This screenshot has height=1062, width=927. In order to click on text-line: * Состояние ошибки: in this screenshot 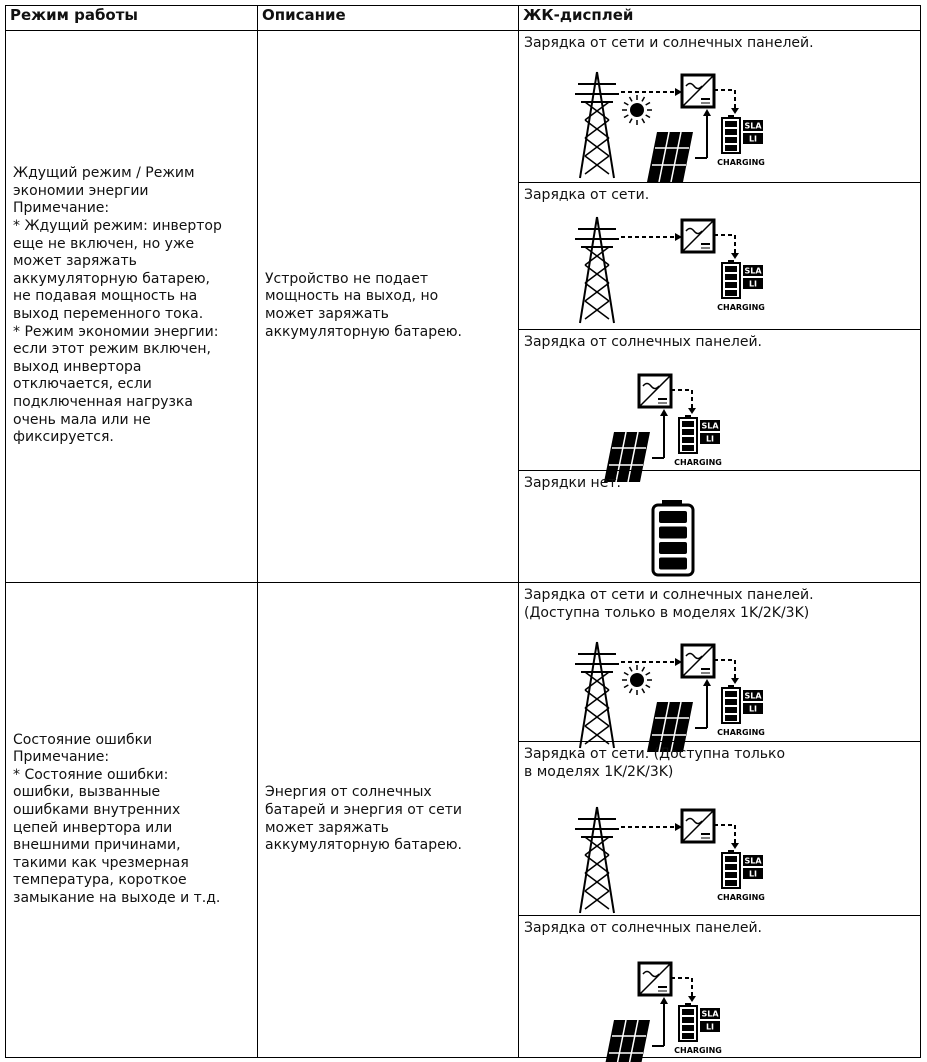, I will do `click(91, 774)`.